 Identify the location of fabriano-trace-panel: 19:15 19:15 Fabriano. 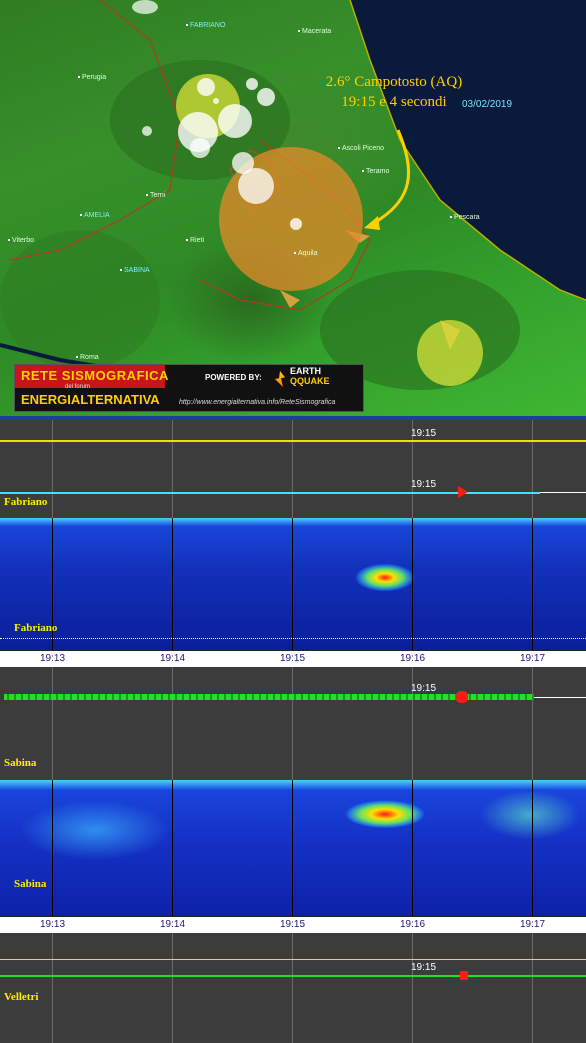
(293, 469).